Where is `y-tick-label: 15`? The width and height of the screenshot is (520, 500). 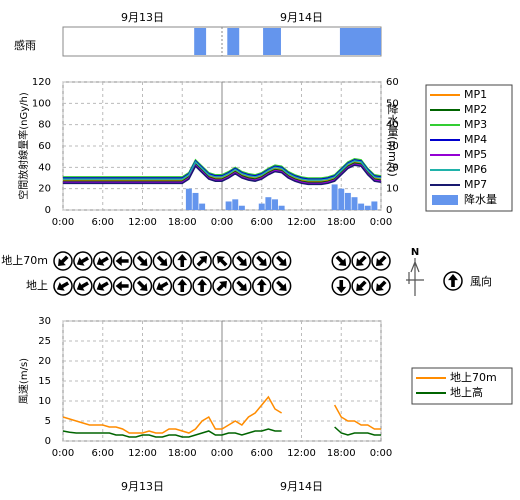
y-tick-label: 15 is located at coordinates (44, 381).